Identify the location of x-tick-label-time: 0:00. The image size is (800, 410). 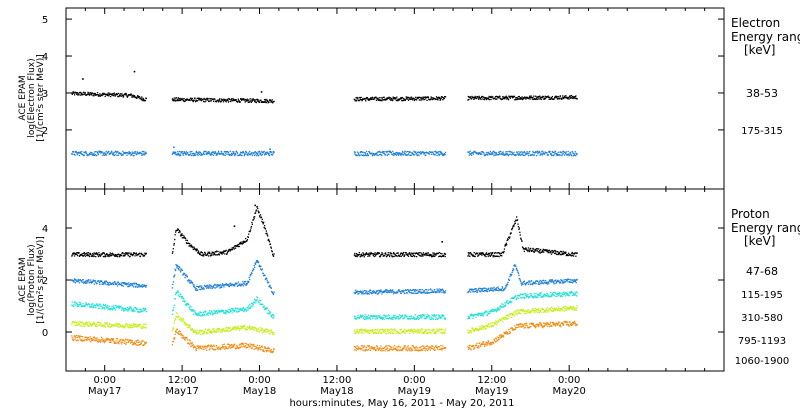
(259, 380).